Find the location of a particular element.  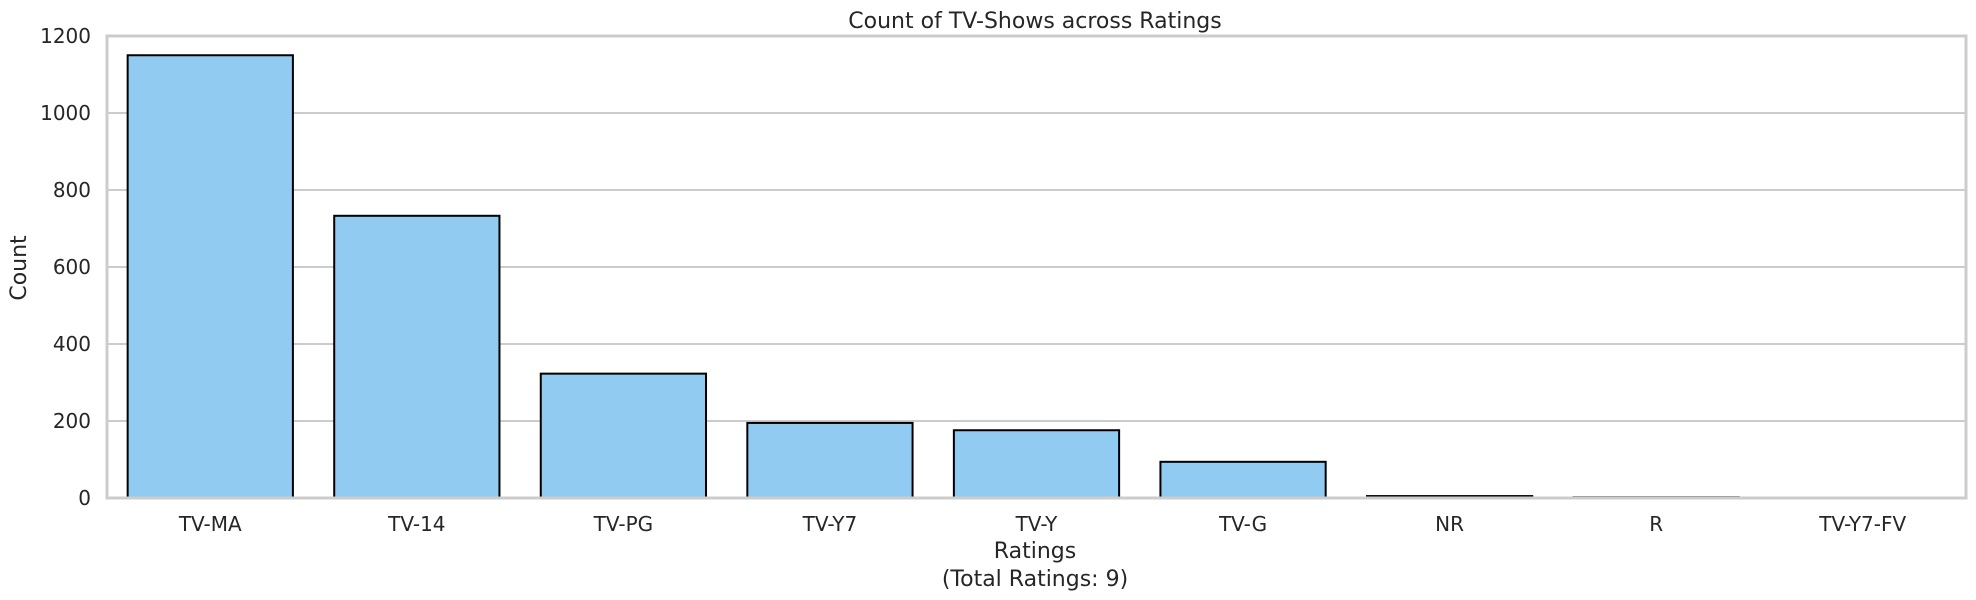

x-tick-label: R is located at coordinates (1656, 524).